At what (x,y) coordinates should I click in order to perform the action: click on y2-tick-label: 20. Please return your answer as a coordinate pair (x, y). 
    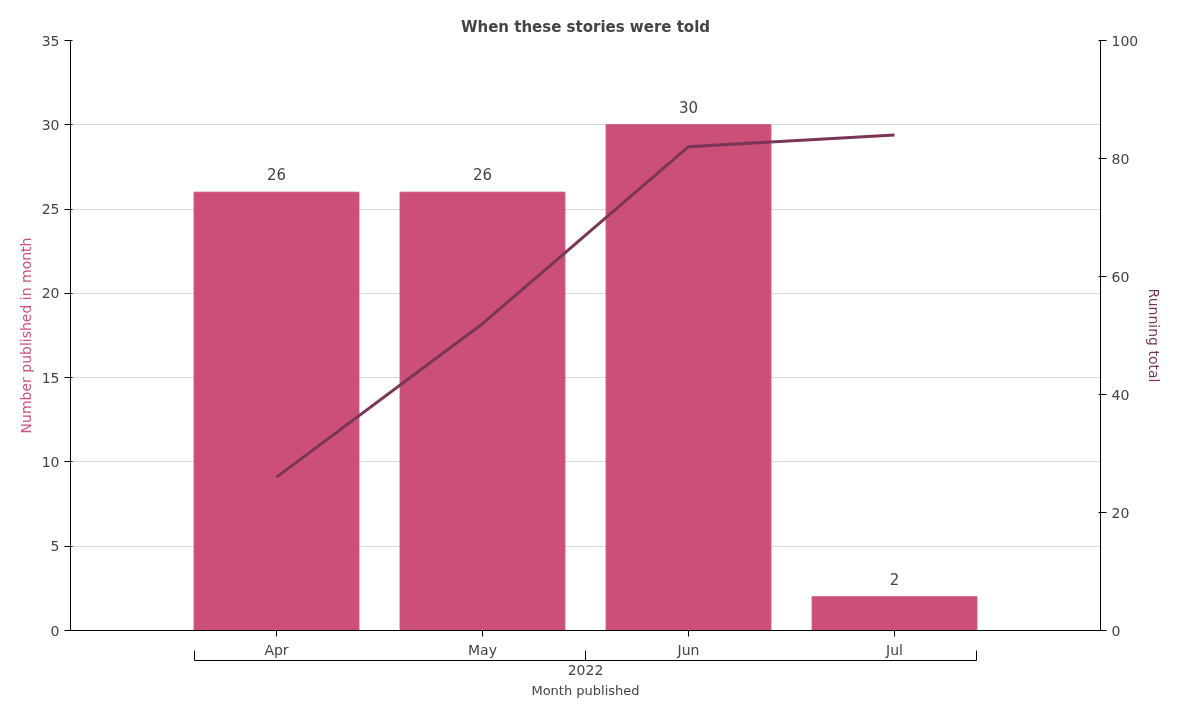
    Looking at the image, I should click on (1120, 512).